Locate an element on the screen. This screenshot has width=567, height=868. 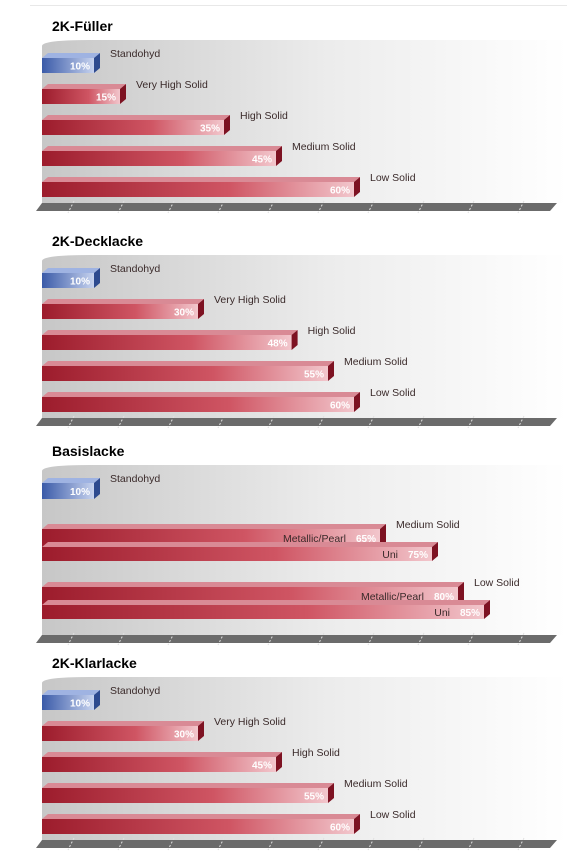
top-divider is located at coordinates (298, 5).